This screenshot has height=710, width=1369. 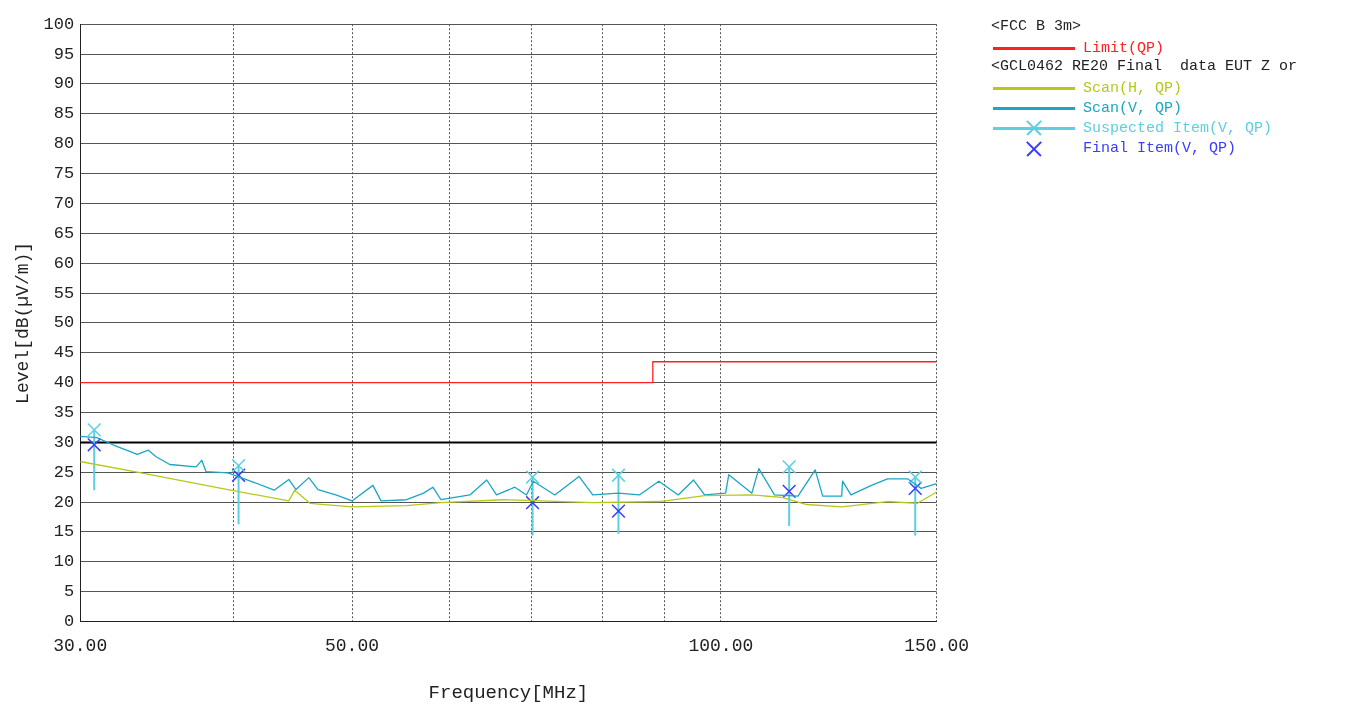 What do you see at coordinates (508, 692) in the screenshot?
I see `x-axis-title: Frequency[MHz]` at bounding box center [508, 692].